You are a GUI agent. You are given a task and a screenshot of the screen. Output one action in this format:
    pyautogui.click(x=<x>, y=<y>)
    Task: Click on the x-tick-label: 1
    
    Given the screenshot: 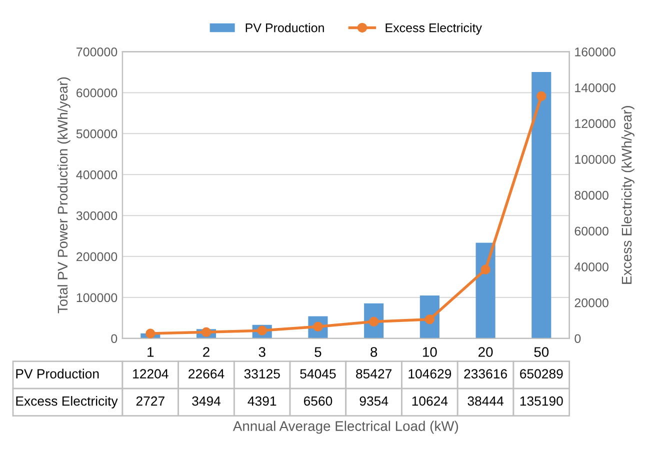 What is the action you would take?
    pyautogui.click(x=151, y=352)
    